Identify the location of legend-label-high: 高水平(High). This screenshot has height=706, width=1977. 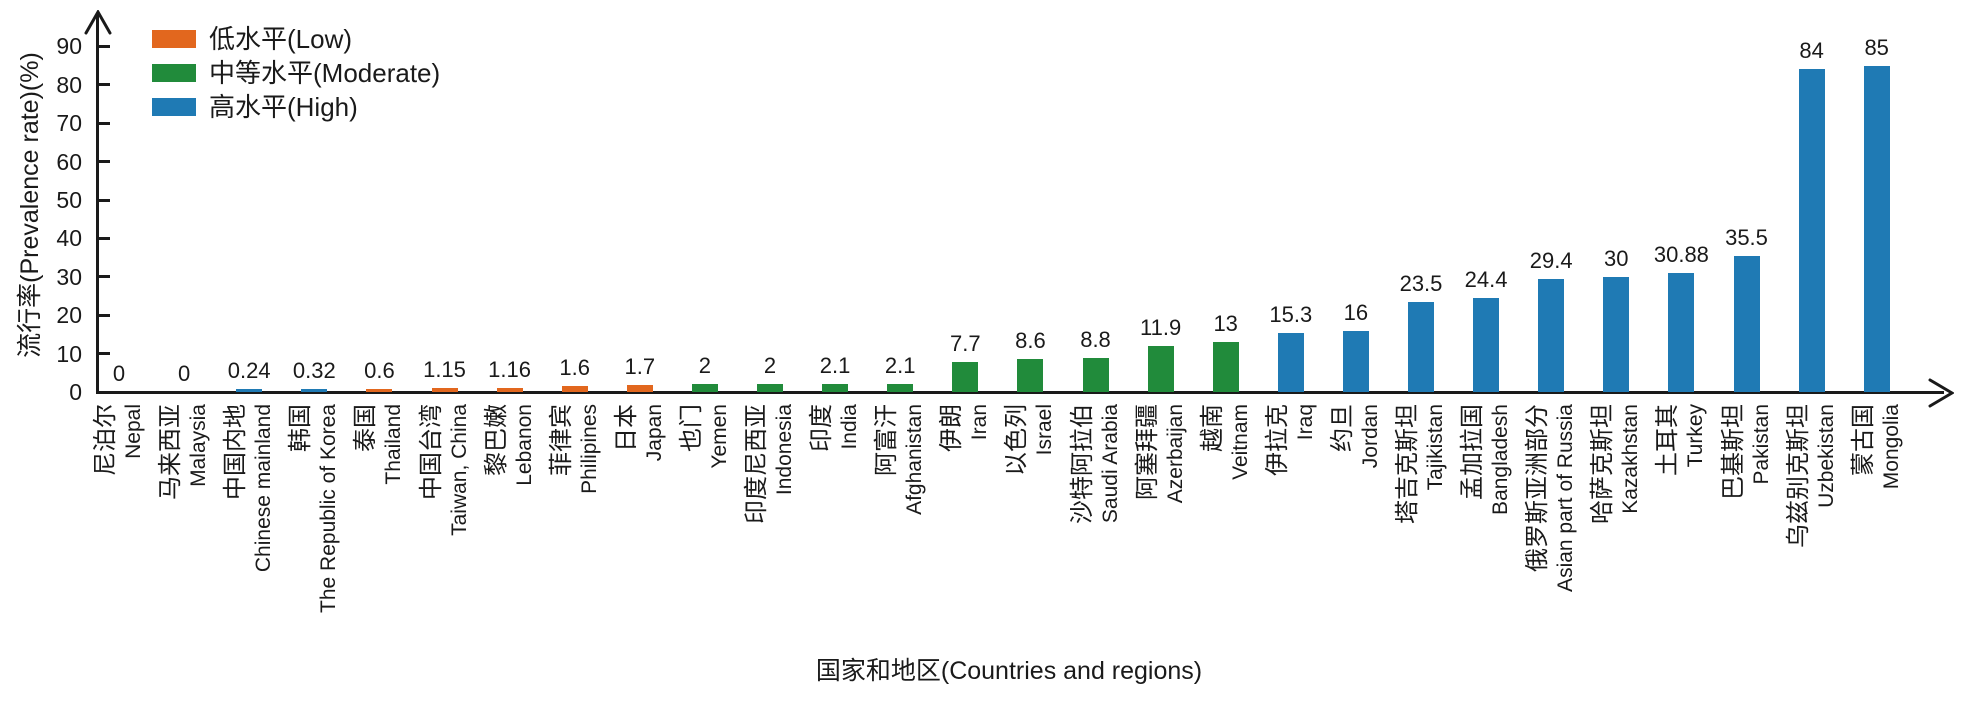
(283, 107).